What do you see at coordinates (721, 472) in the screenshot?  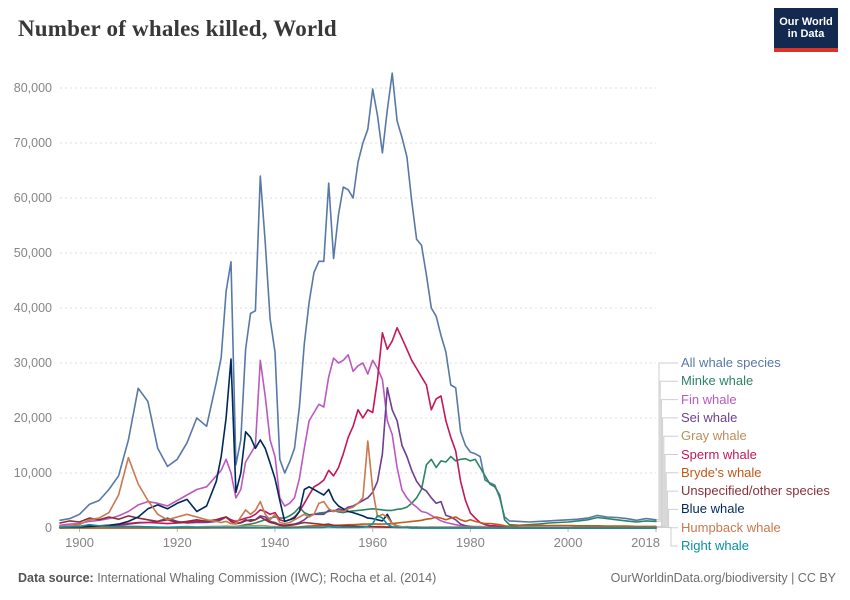 I see `legend-item-bryde-s-whale: Bryde's whale` at bounding box center [721, 472].